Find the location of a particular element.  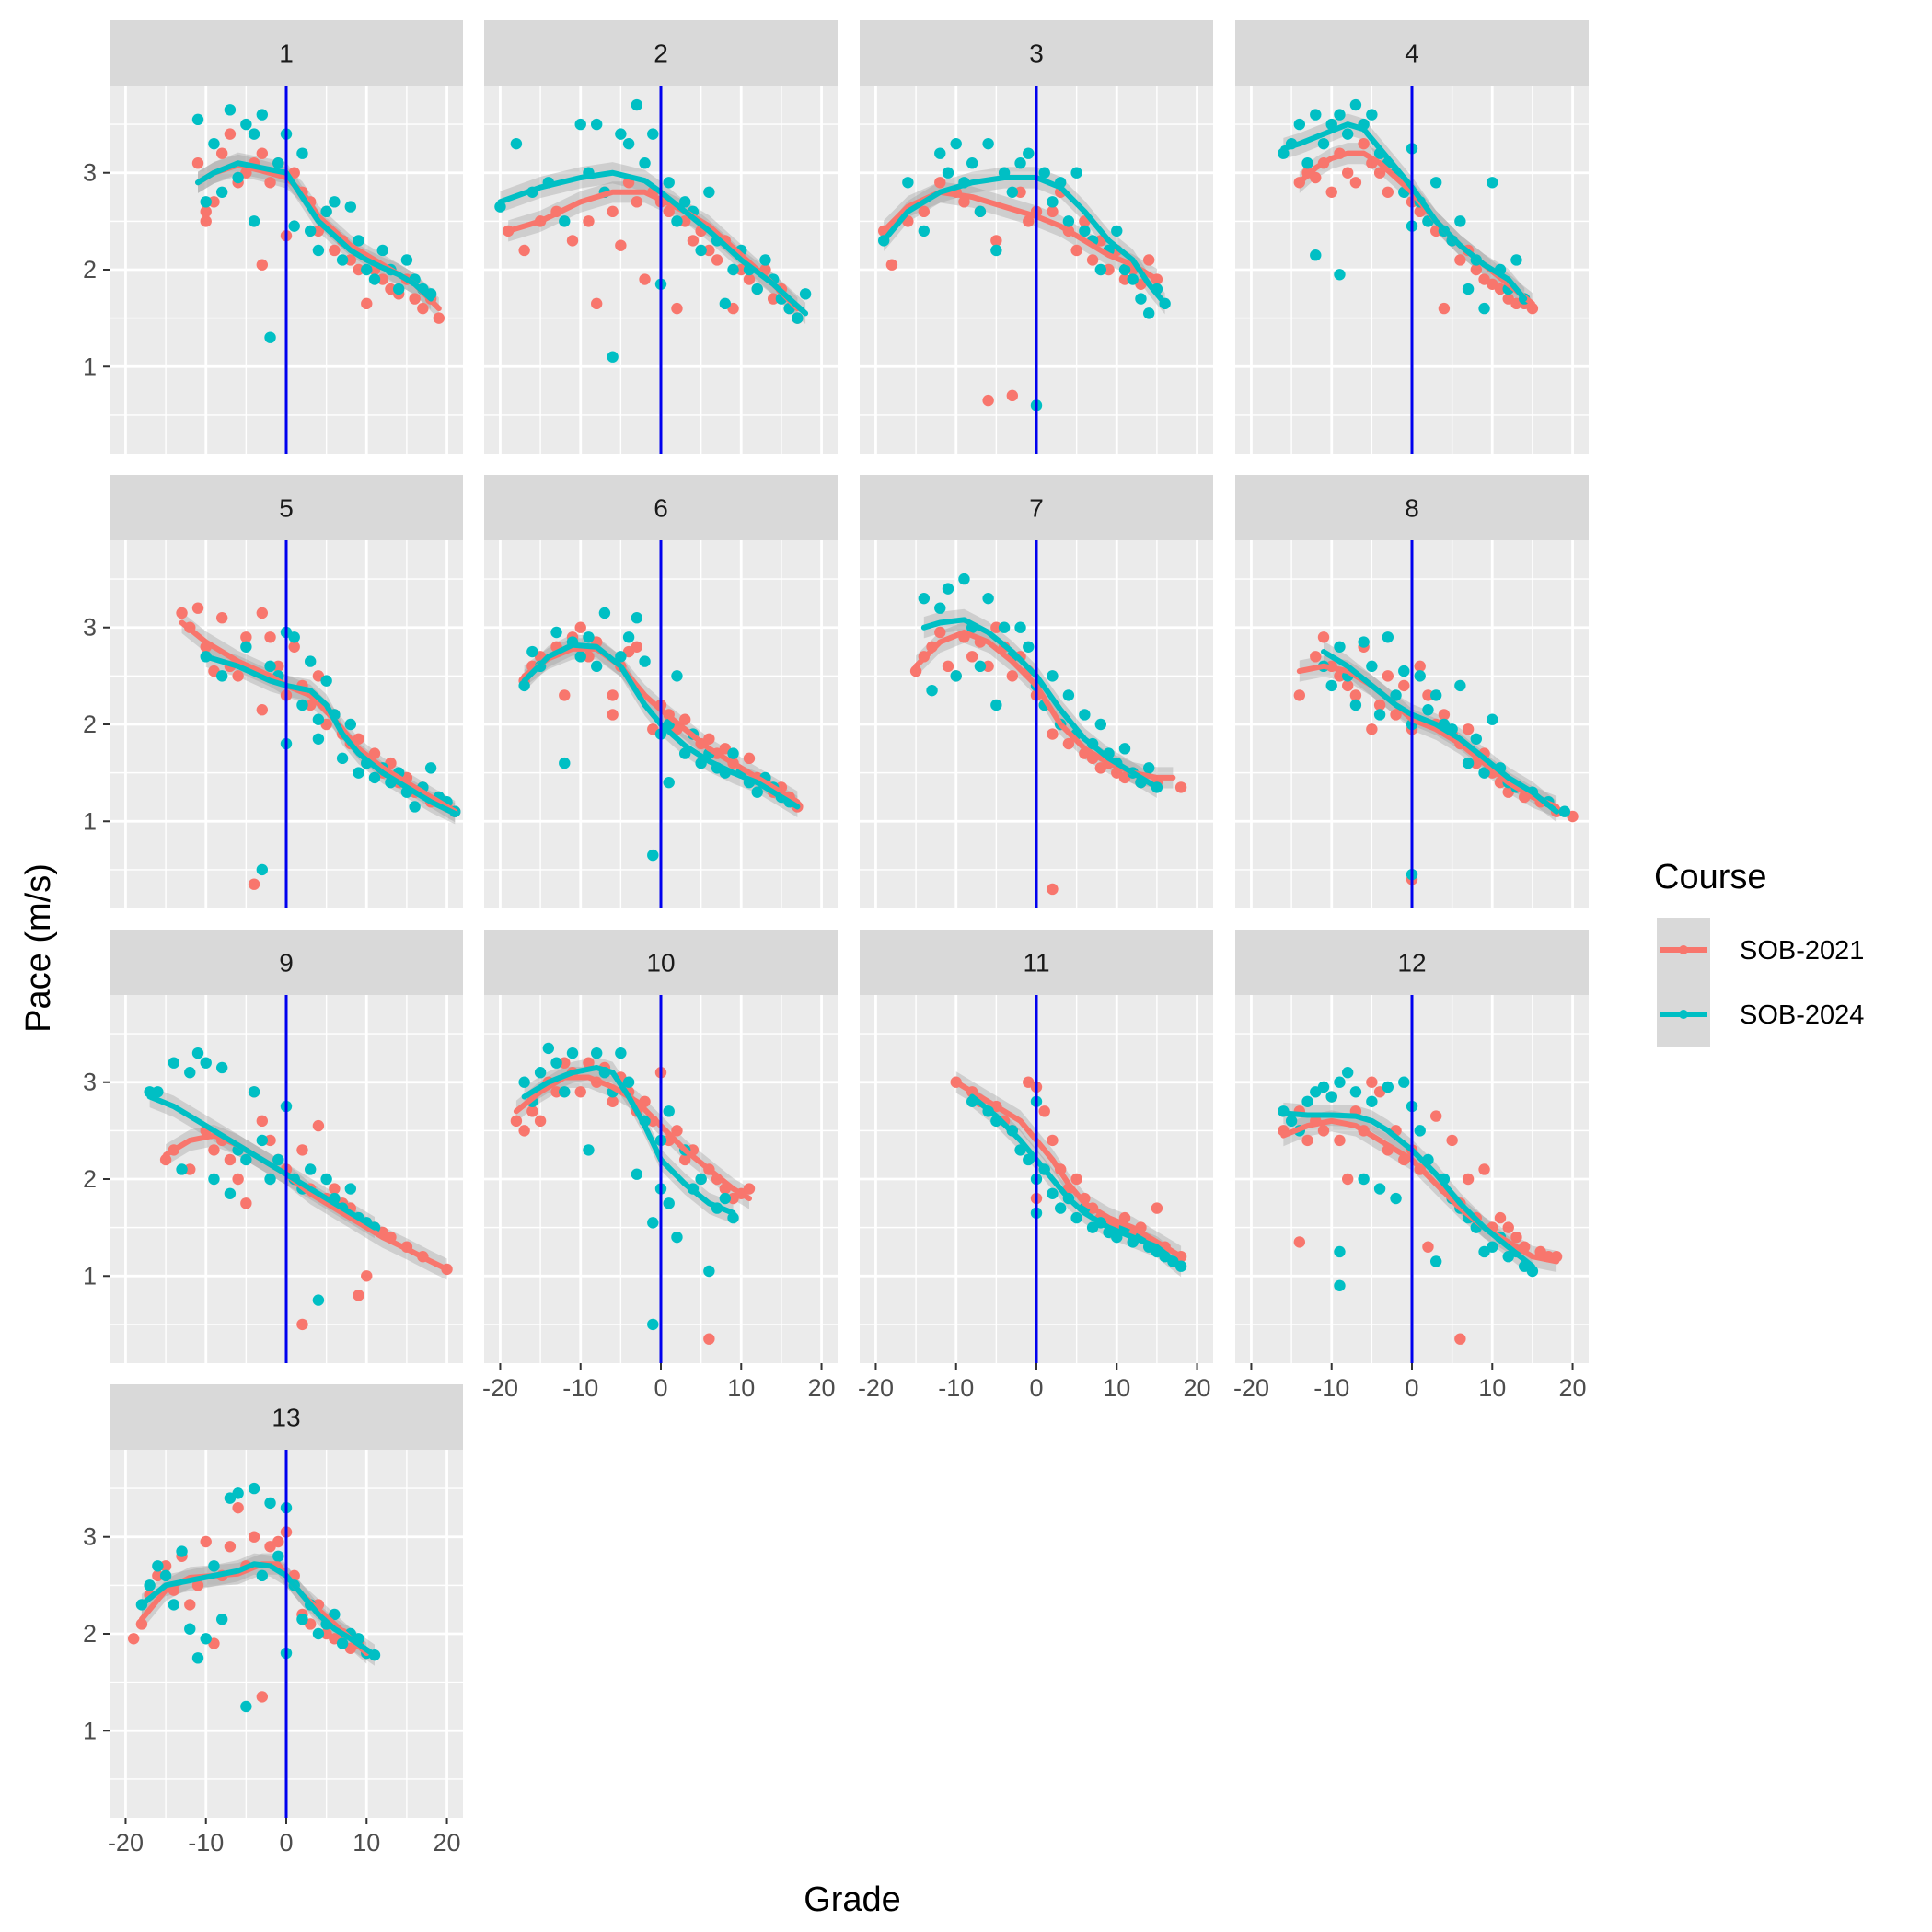

panel-4-strip is located at coordinates (1412, 53).